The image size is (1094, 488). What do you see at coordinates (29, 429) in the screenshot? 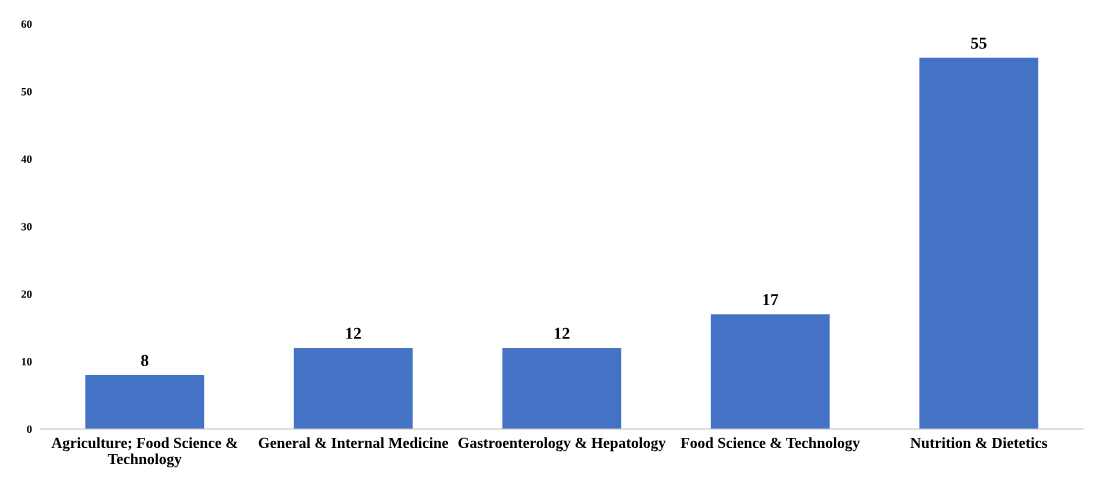
I see `y-tick-label: 0` at bounding box center [29, 429].